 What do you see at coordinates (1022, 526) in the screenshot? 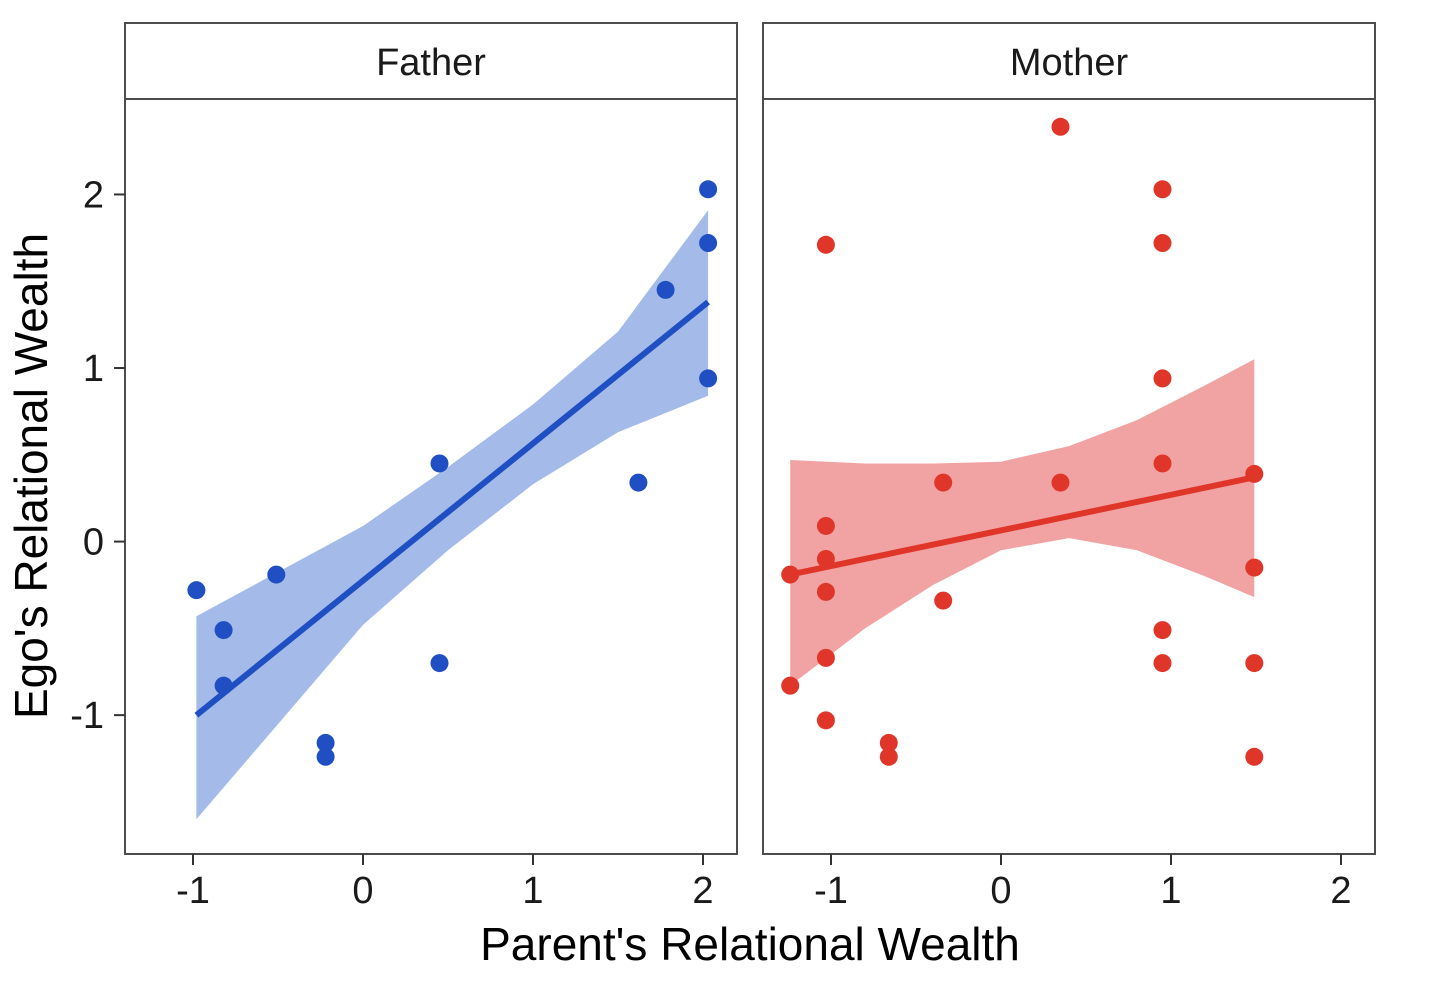
I see `regression-line-mother` at bounding box center [1022, 526].